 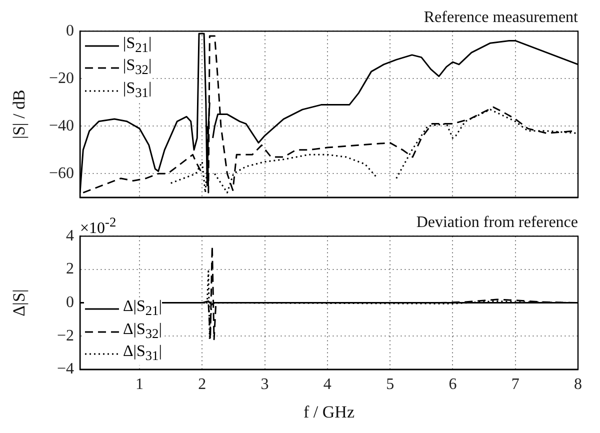 I want to click on legend-label: Δ|S$_{21}$|, so click(x=142, y=309).